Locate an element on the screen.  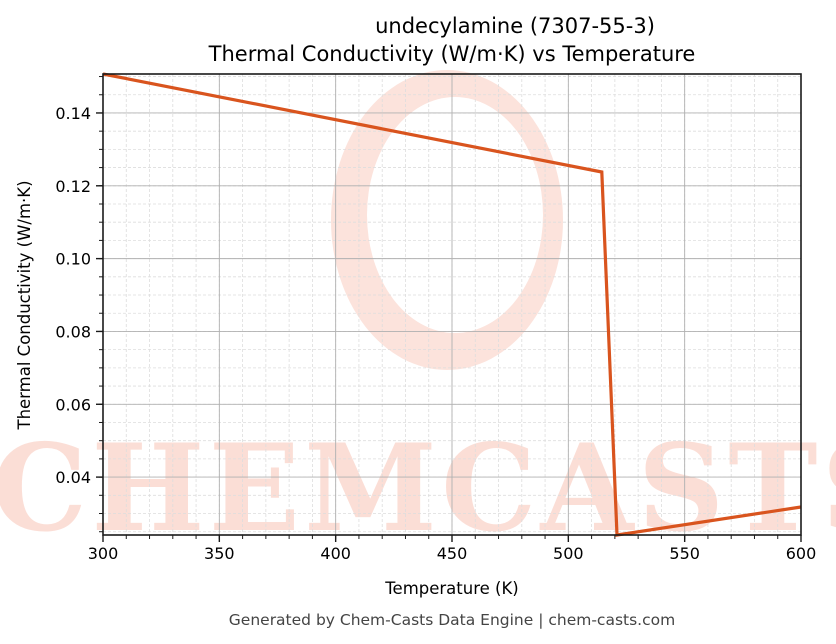
x-tick-label: 450 is located at coordinates (452, 553).